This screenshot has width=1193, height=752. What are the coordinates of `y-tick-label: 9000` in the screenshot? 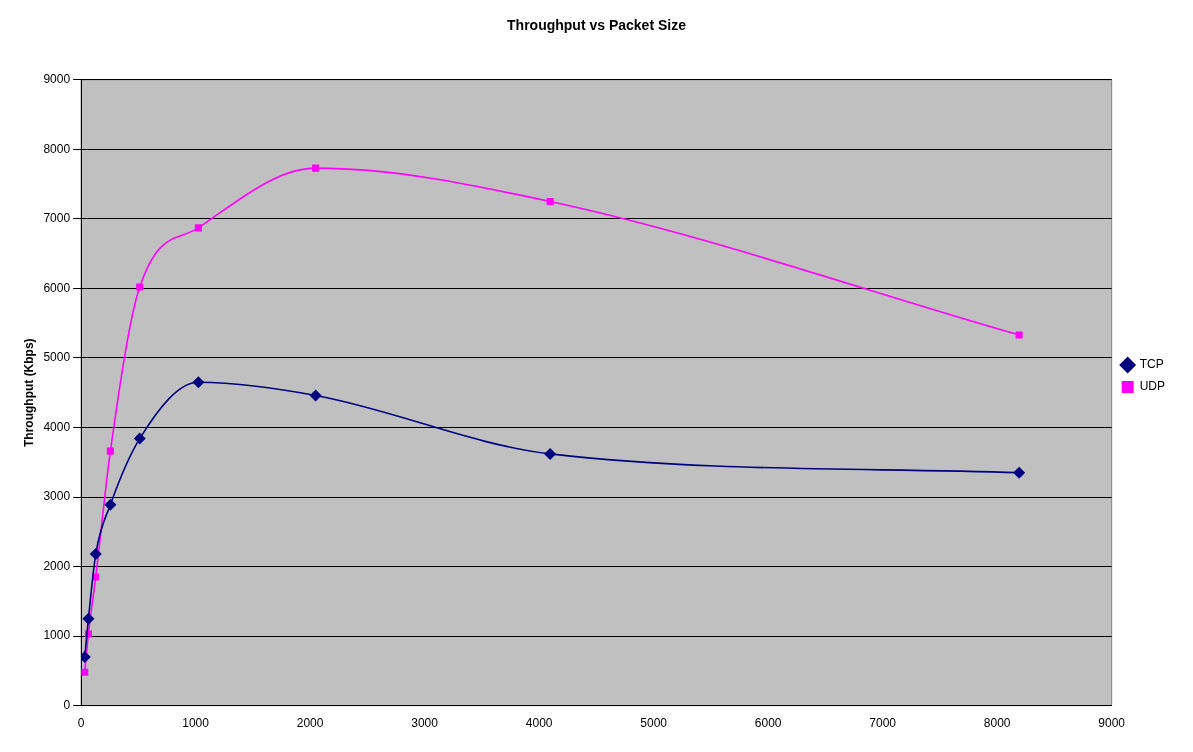 It's located at (57, 79).